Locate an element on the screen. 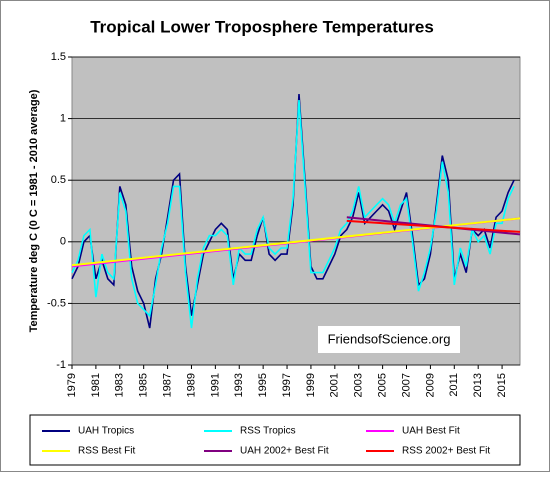 This screenshot has width=550, height=477. annotation-box is located at coordinates (389, 339).